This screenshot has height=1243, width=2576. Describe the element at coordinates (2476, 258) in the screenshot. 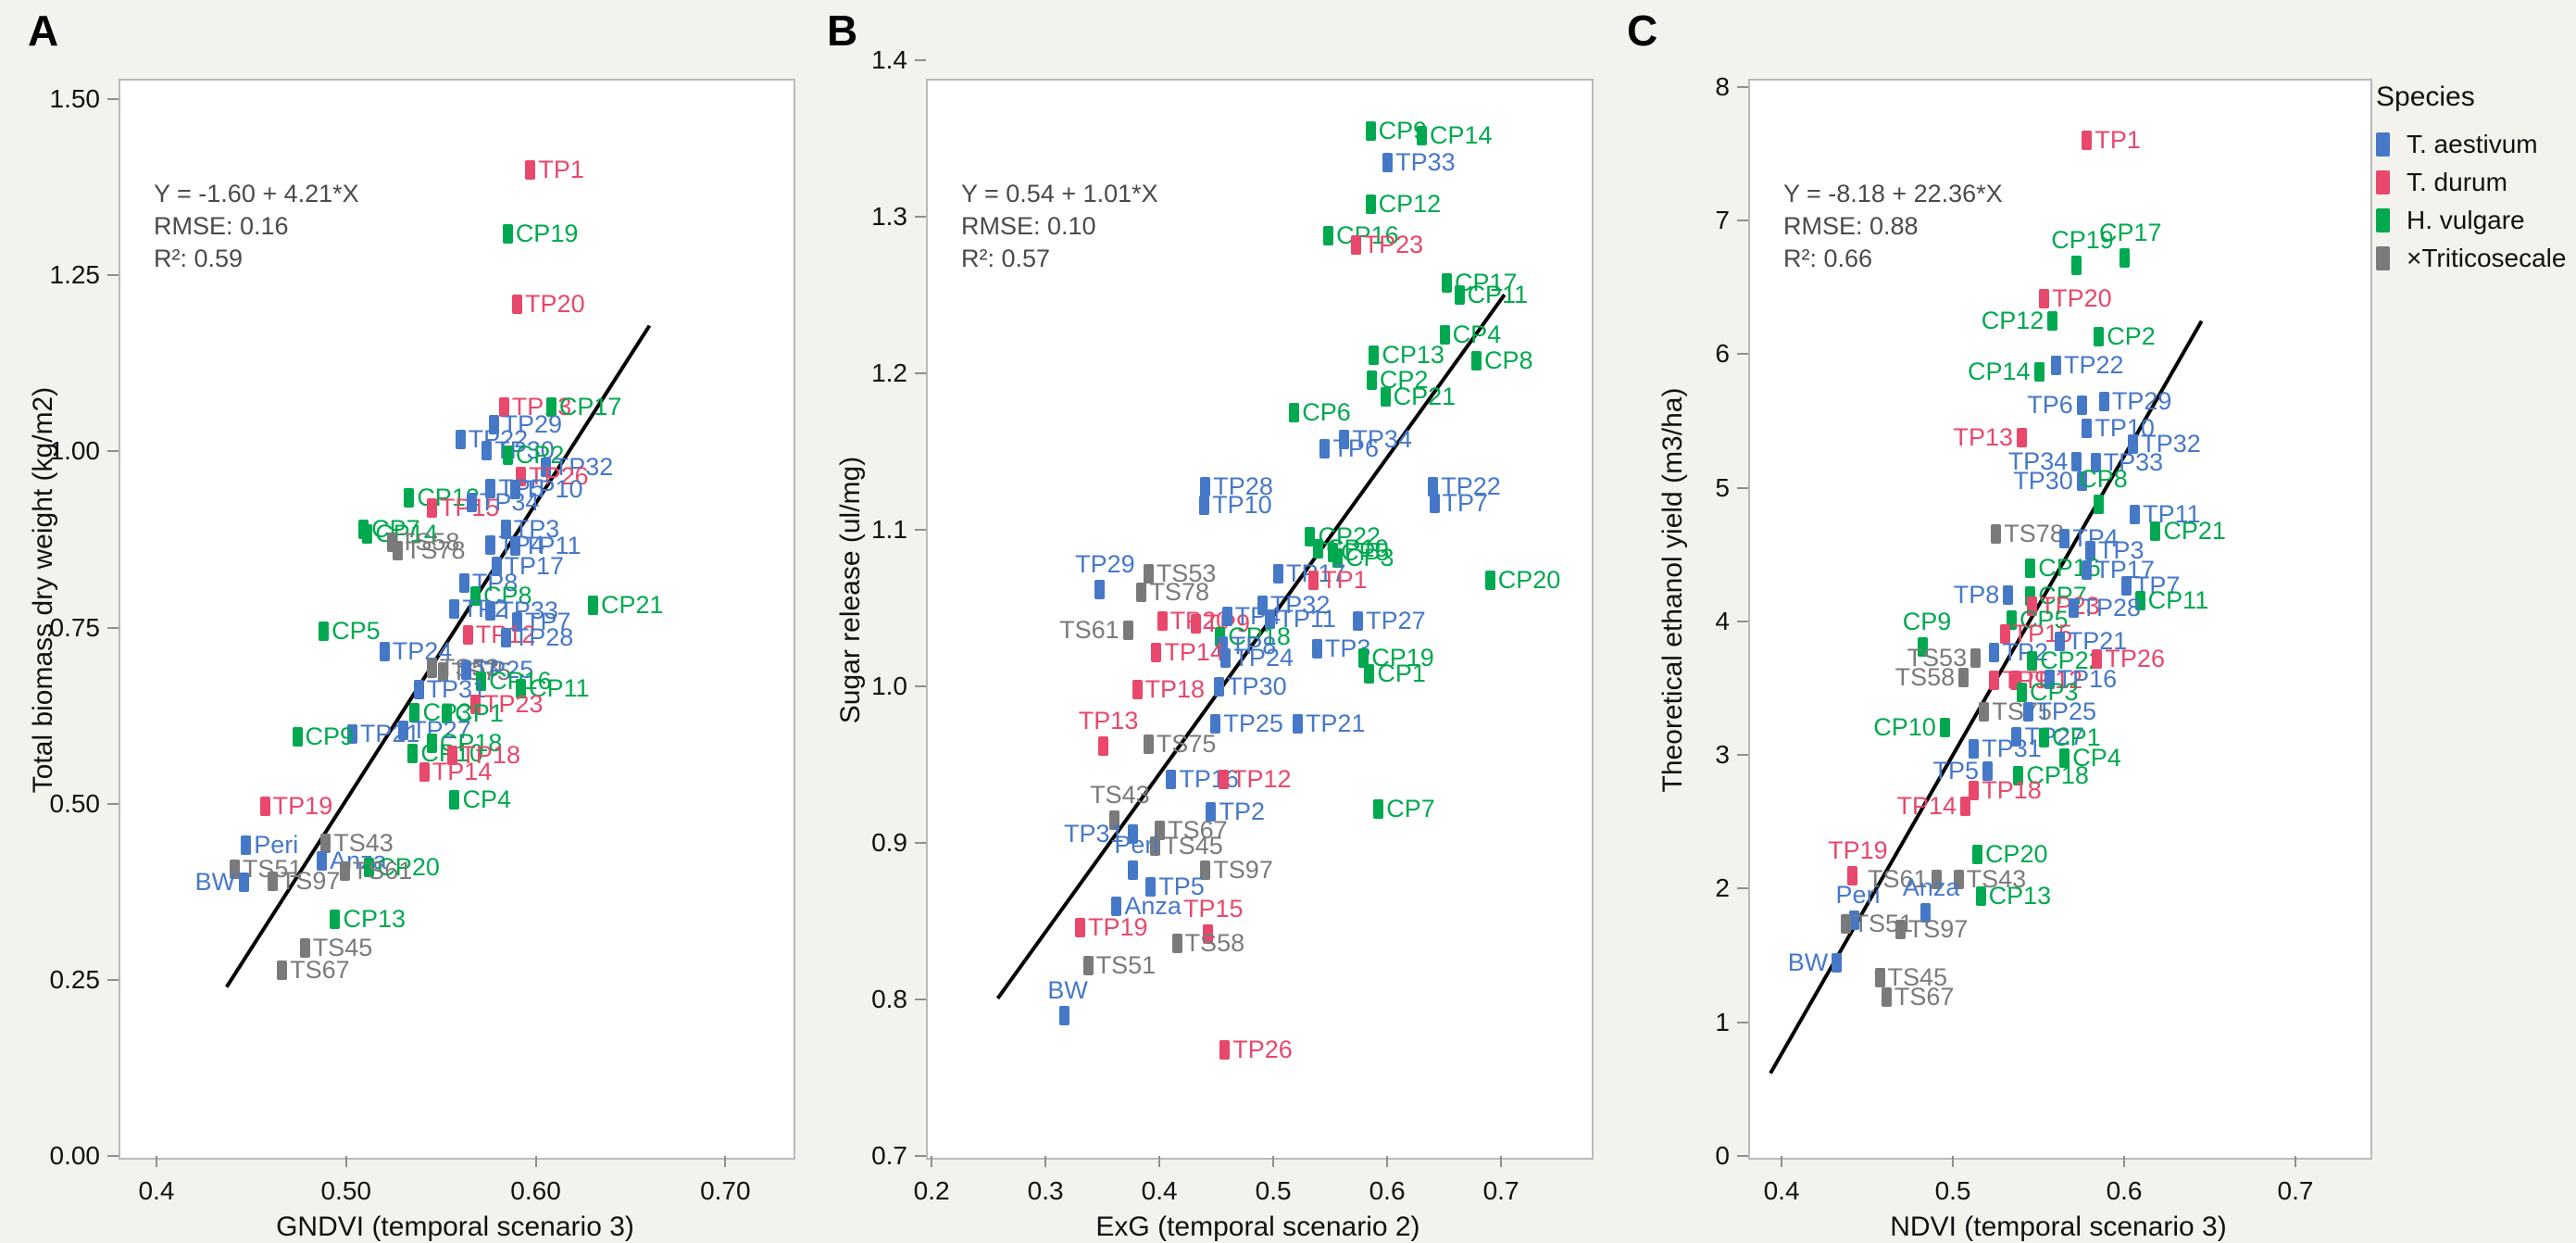

I see `legend-item-triticosecale: ×Triticosecale` at that location.